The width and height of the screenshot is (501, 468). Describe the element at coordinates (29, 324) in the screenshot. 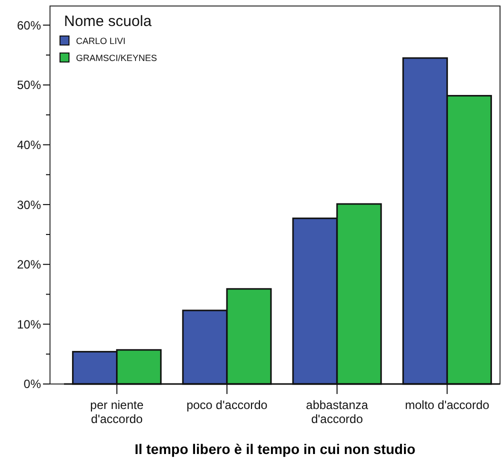

I see `y-tick-label: 10%` at that location.